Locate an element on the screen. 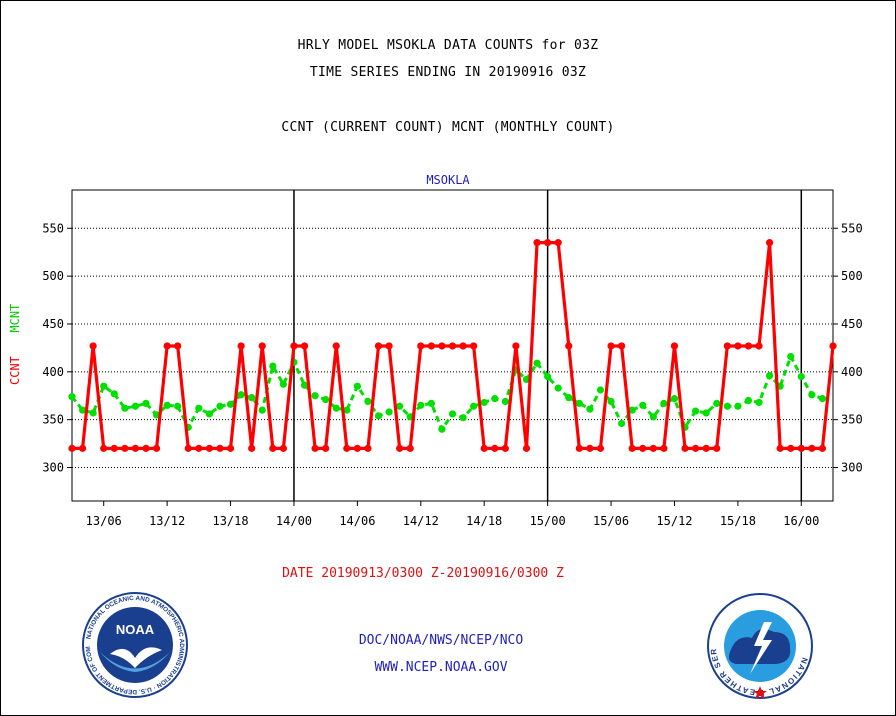 This screenshot has width=896, height=716. x-tick-label: 14/00 is located at coordinates (294, 521).